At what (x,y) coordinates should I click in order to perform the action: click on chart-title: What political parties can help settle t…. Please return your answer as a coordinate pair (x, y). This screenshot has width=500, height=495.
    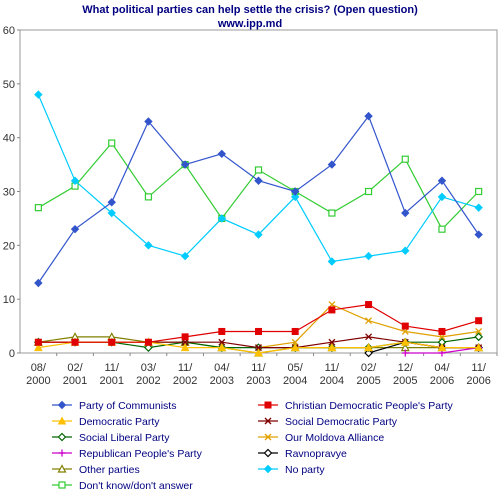
    Looking at the image, I should click on (250, 10).